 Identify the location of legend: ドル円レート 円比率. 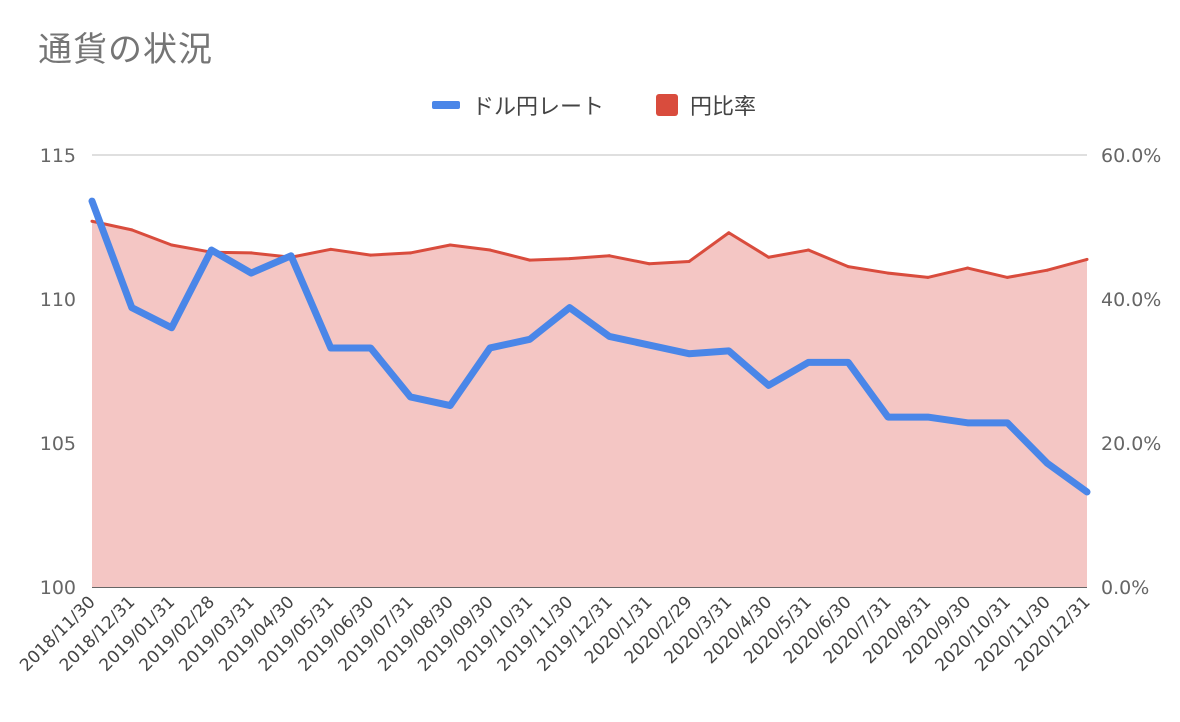
(590, 105).